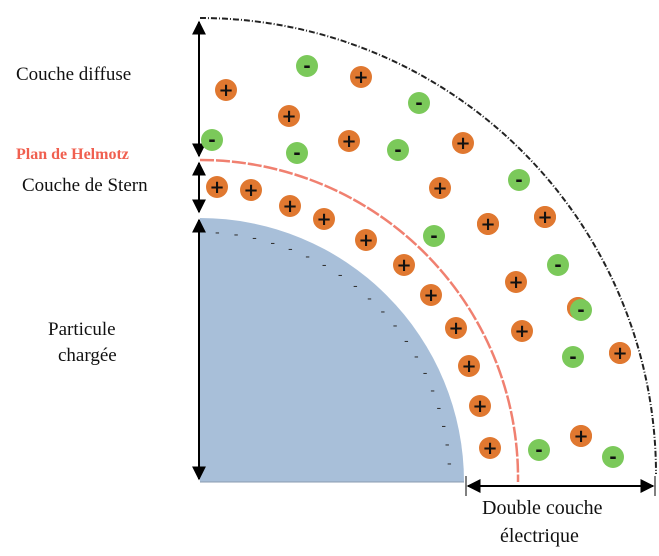 Image resolution: width=659 pixels, height=556 pixels. I want to click on particle-label-line1: Particule, so click(82, 329).